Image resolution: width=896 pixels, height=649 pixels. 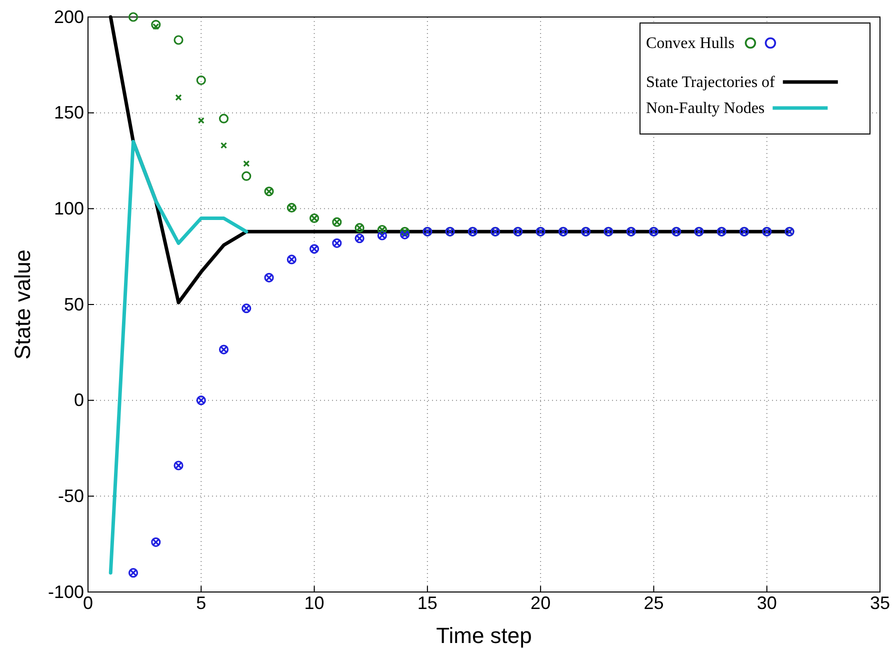 I want to click on x-tick-label: 35, so click(x=880, y=602).